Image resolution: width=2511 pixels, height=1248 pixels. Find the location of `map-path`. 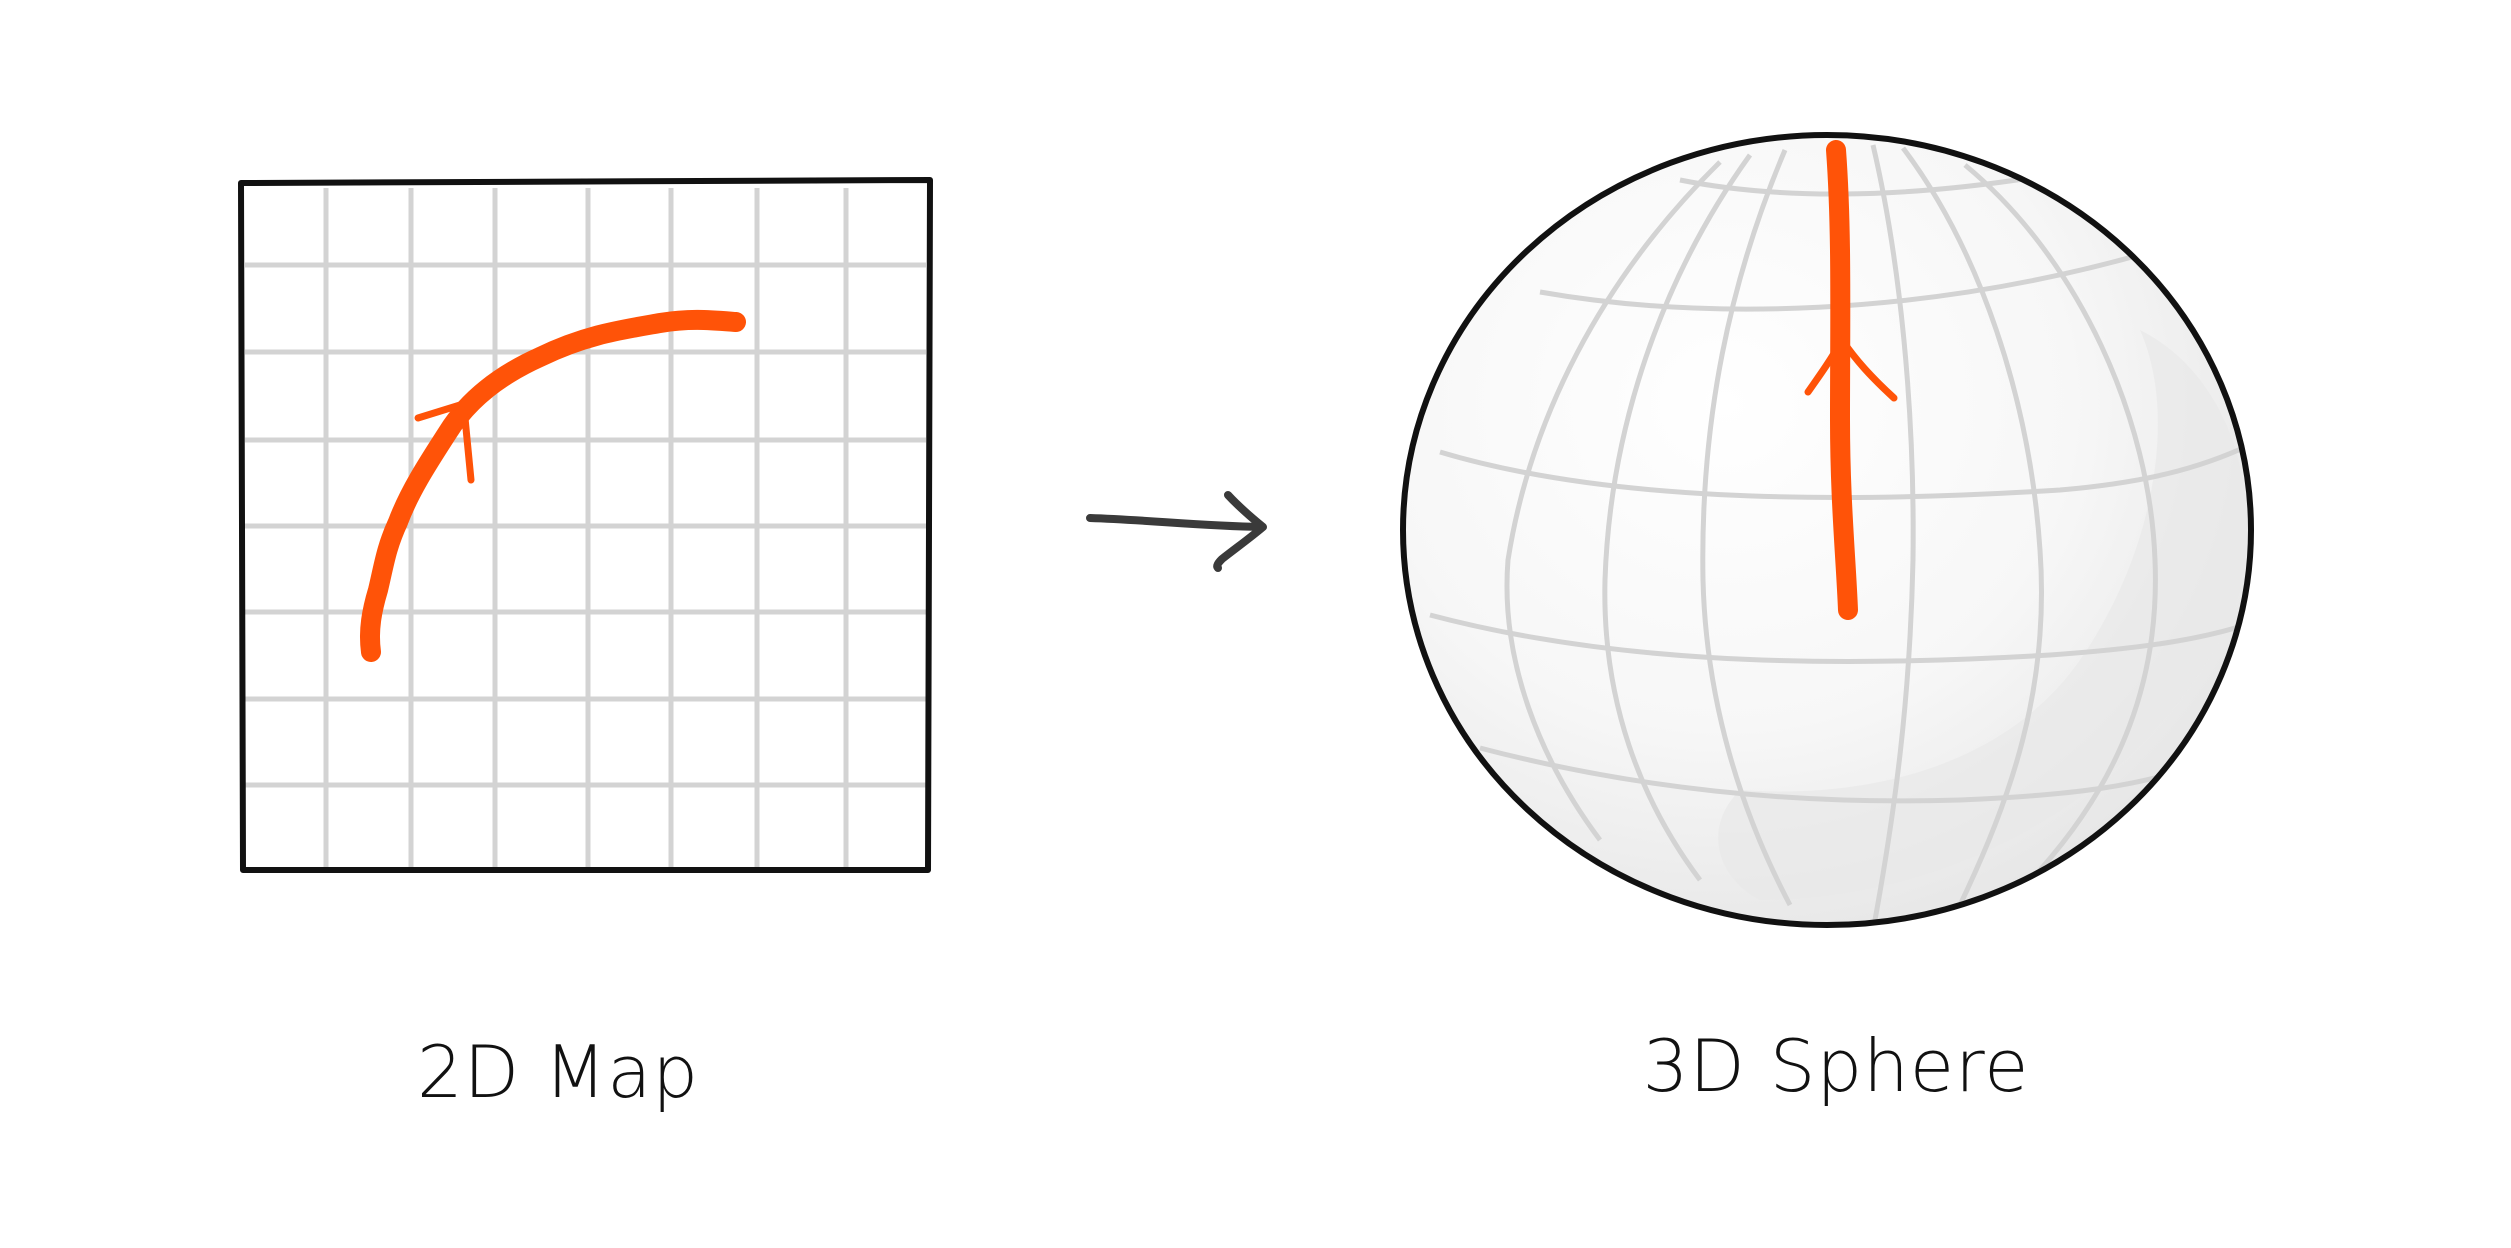

map-path is located at coordinates (552, 485).